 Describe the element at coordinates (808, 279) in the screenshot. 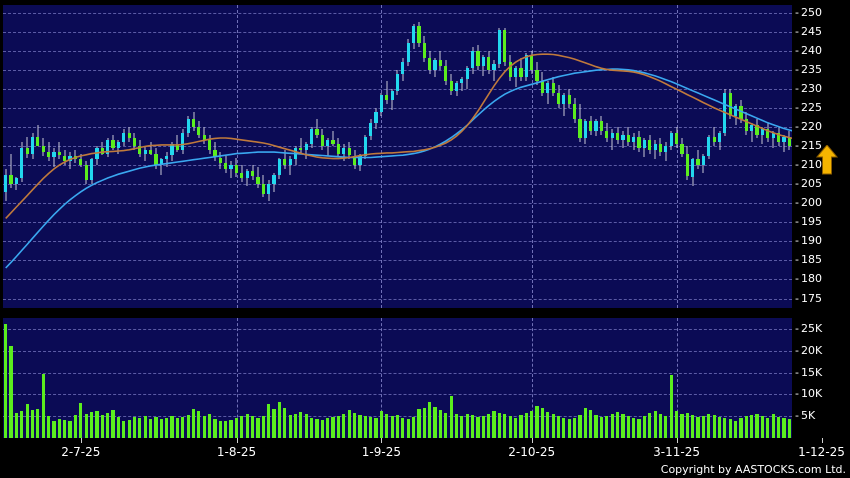

I see `price-axis-tick: -180` at that location.